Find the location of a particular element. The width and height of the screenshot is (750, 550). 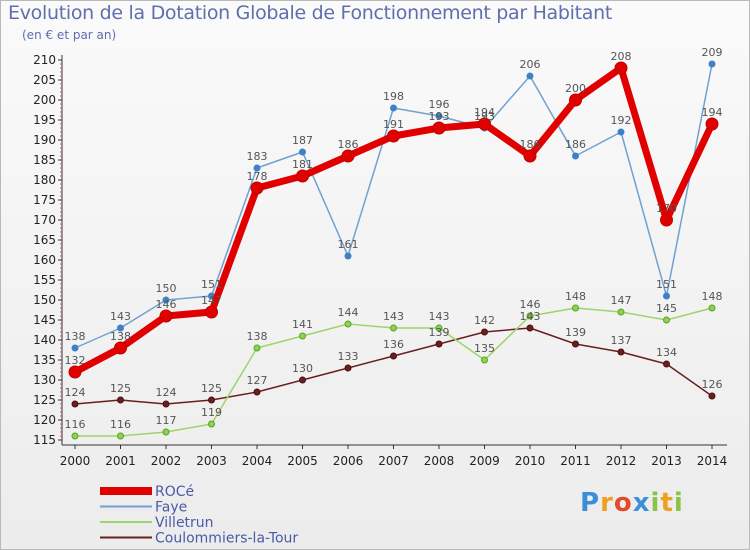

data-label: 136 is located at coordinates (393, 344).